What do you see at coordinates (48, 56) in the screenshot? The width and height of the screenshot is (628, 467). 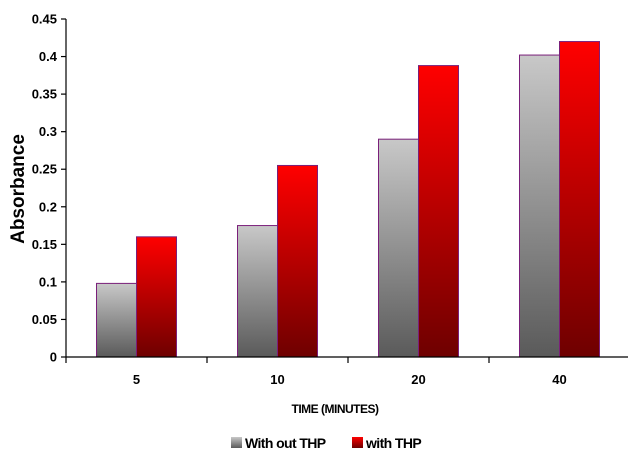 I see `y-tick-label: 0.4` at bounding box center [48, 56].